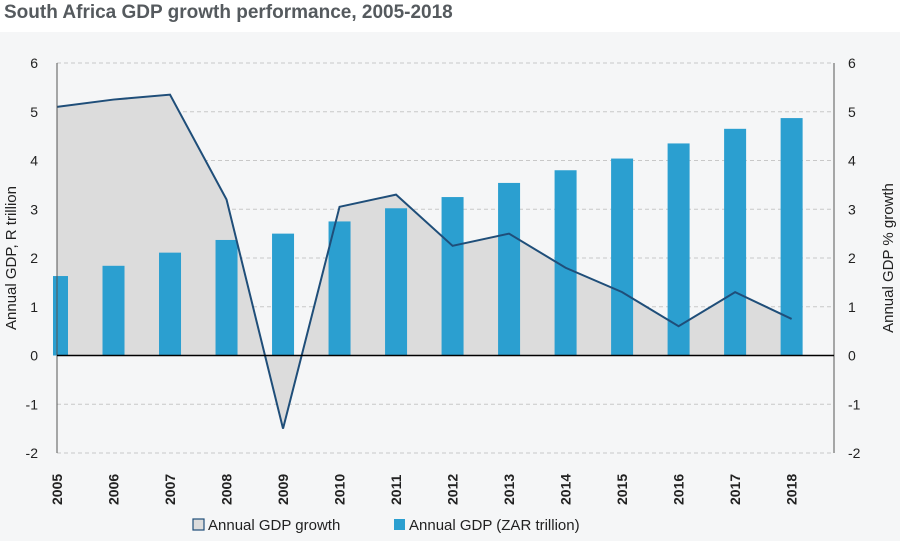 This screenshot has width=900, height=541. I want to click on y-tick-label: -2, so click(32, 453).